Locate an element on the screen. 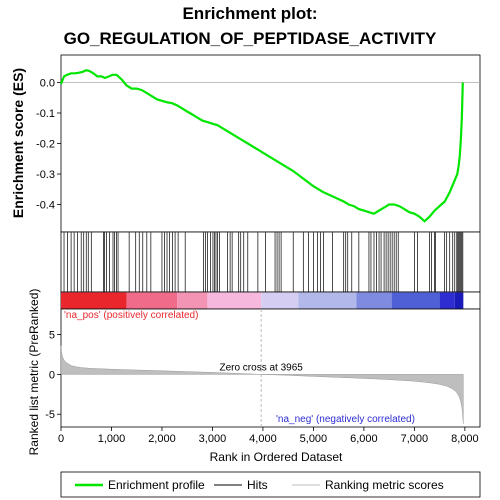 The width and height of the screenshot is (500, 500). legend-label: Ranking metric scores is located at coordinates (384, 485).